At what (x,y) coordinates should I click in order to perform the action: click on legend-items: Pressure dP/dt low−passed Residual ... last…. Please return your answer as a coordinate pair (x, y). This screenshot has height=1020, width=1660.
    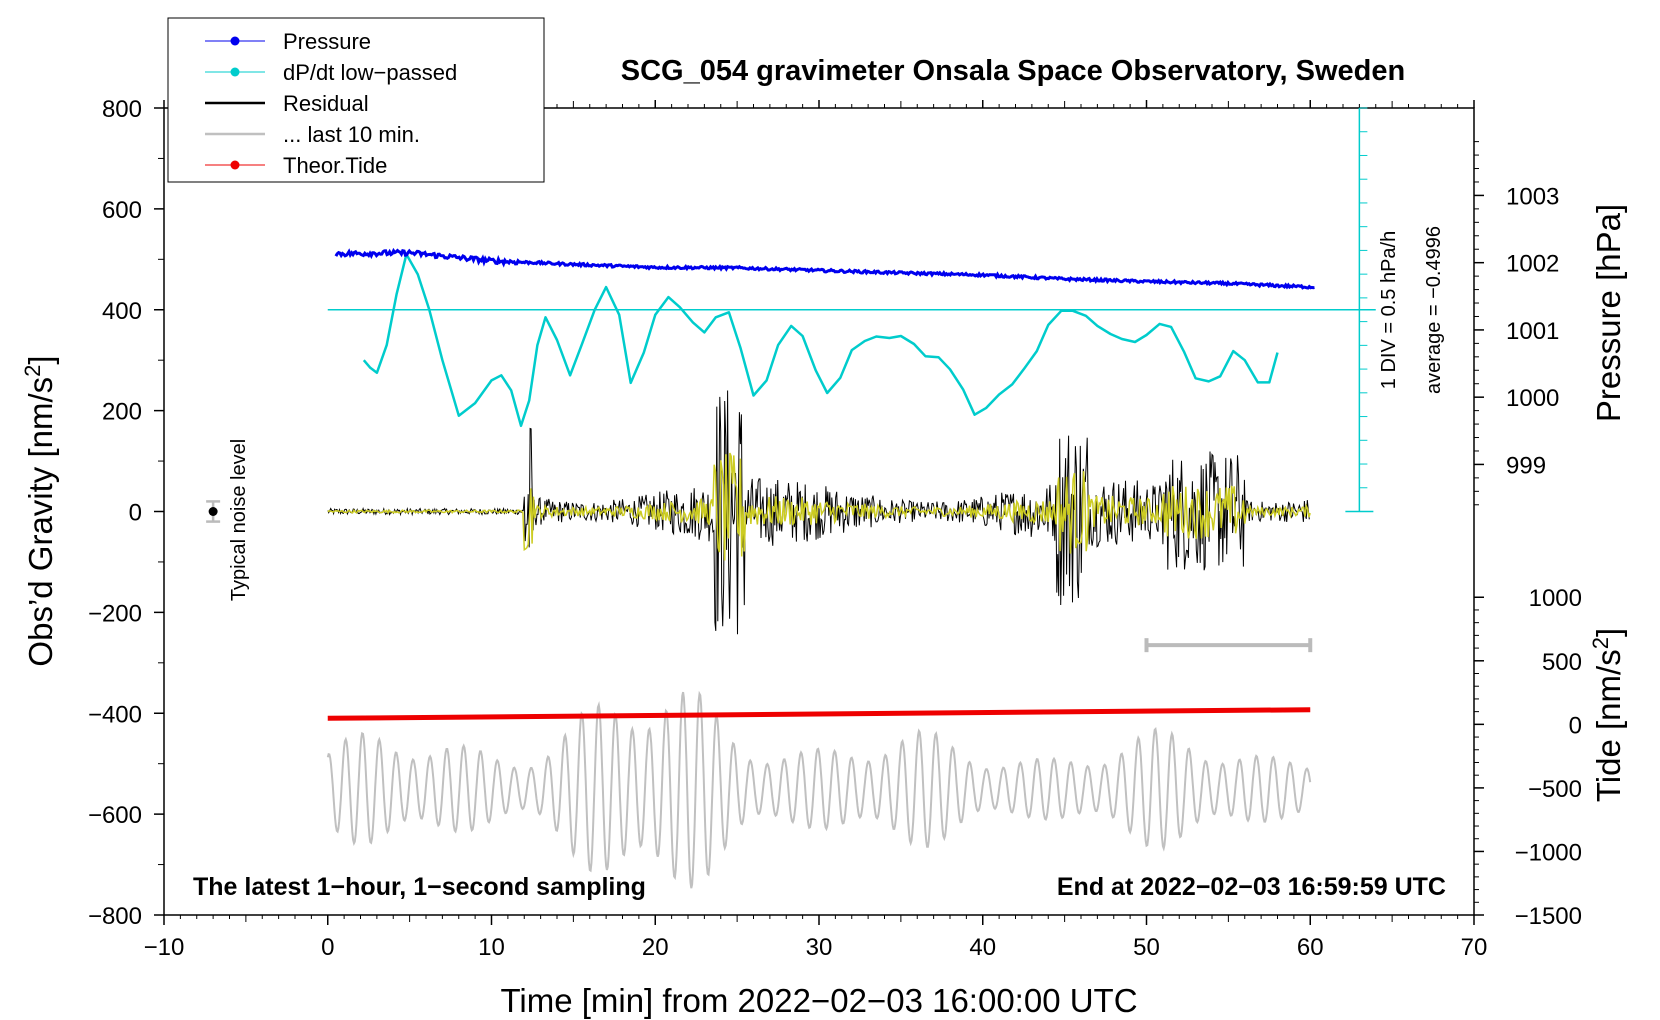
    Looking at the image, I should click on (331, 103).